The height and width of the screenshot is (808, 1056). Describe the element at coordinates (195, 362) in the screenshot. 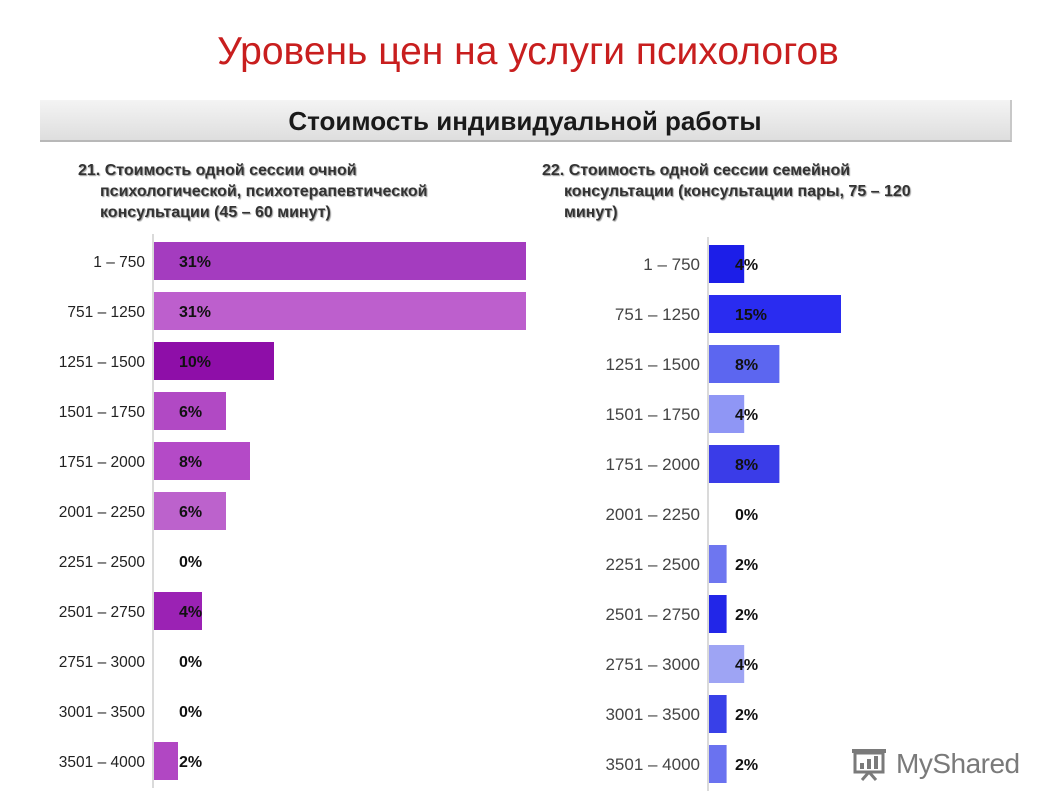

I see `data-label: 10%` at that location.